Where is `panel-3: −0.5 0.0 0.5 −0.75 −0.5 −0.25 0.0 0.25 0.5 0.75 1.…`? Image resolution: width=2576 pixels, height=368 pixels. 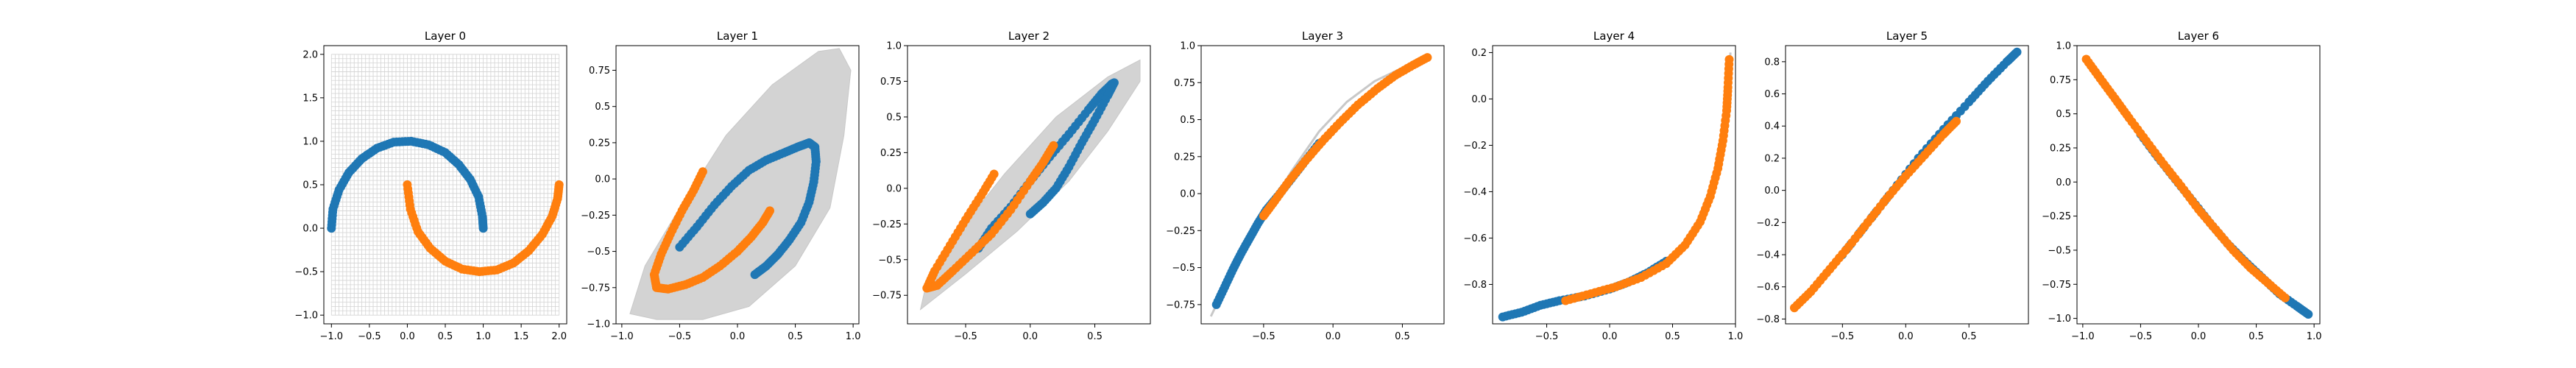 panel-3: −0.5 0.0 0.5 −0.75 −0.5 −0.25 0.0 0.25 0.5 0.75 1.… is located at coordinates (1305, 185).